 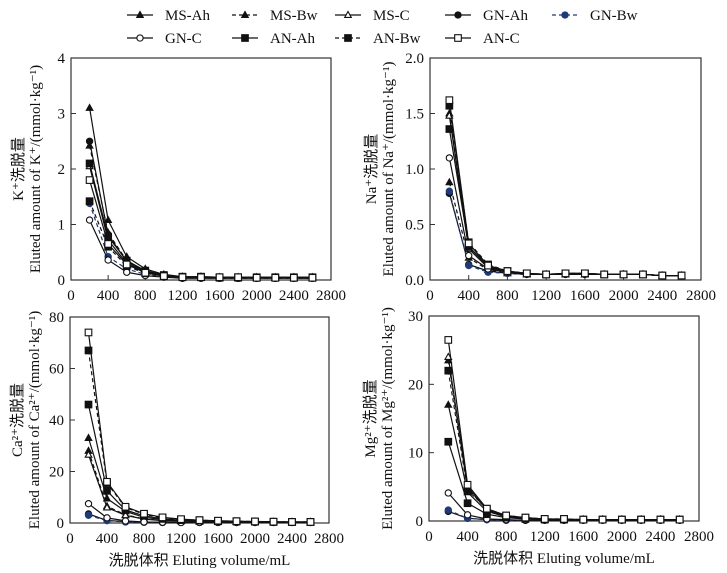 I want to click on y-axis-title-cn: K⁺洗脱量, so click(x=18, y=169).